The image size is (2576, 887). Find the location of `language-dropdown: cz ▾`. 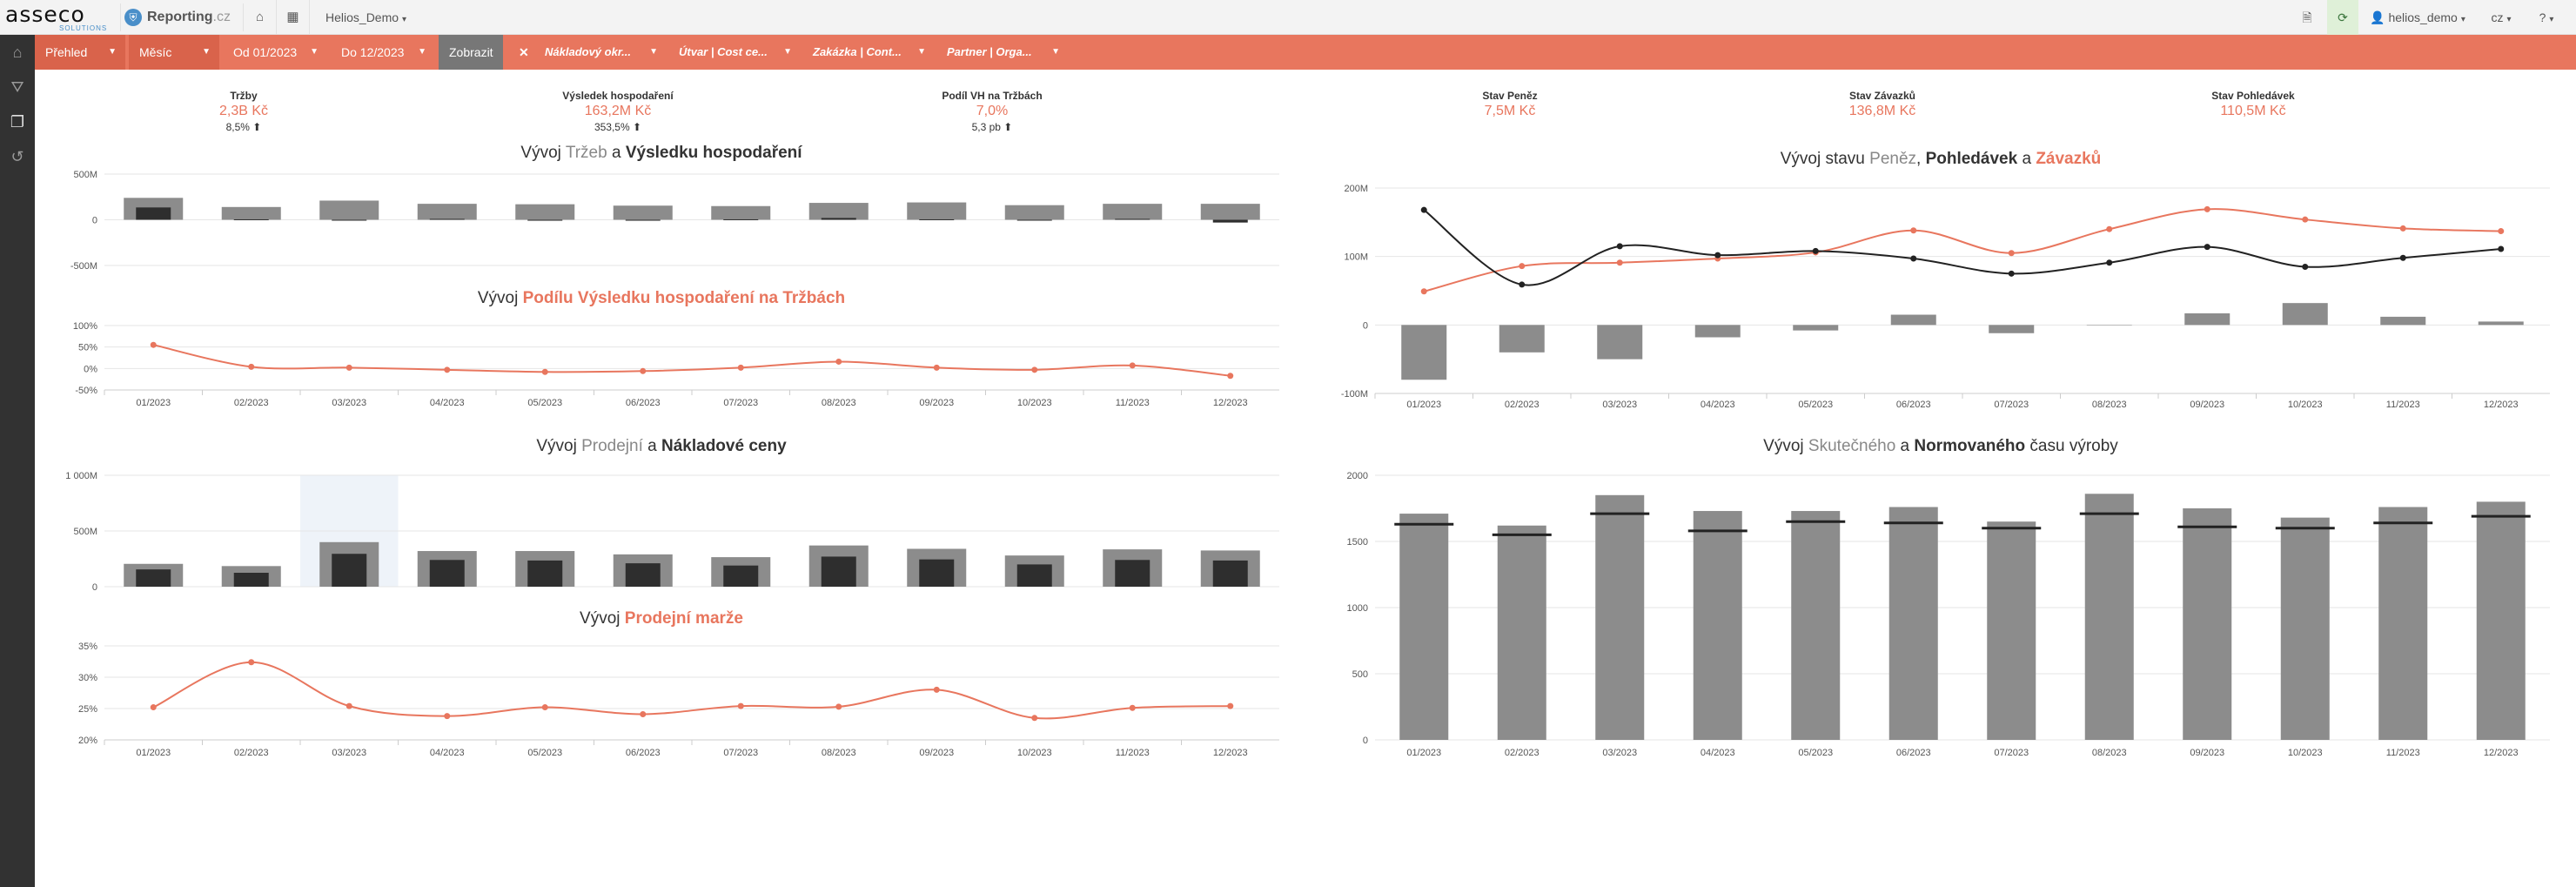

language-dropdown: cz ▾ is located at coordinates (2501, 17).